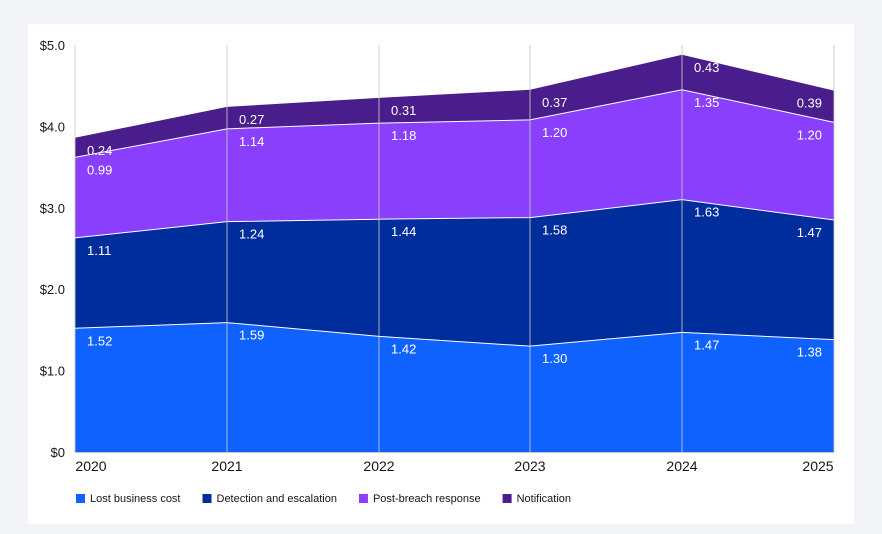 The width and height of the screenshot is (882, 534). What do you see at coordinates (52, 208) in the screenshot?
I see `y-tick-label: $3.0` at bounding box center [52, 208].